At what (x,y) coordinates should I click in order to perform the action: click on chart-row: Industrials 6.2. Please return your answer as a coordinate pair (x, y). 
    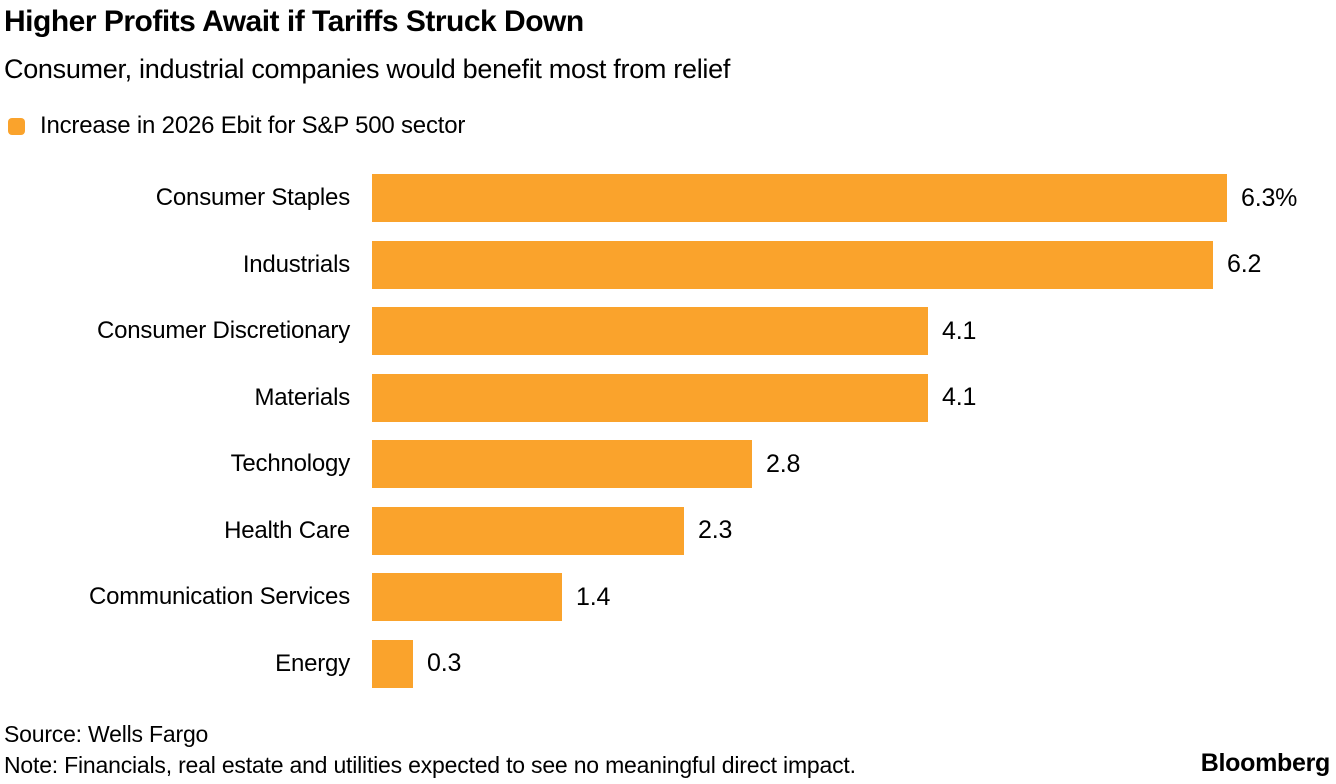
    Looking at the image, I should click on (668, 264).